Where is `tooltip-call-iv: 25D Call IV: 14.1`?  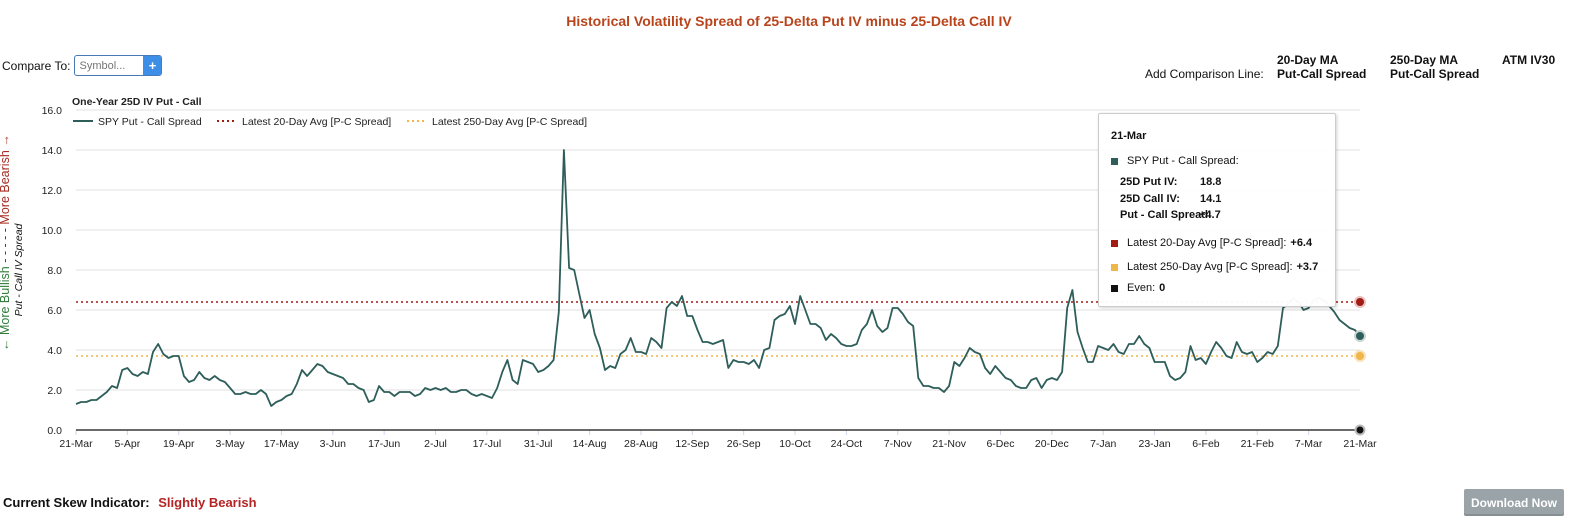 tooltip-call-iv: 25D Call IV: 14.1 is located at coordinates (1170, 199).